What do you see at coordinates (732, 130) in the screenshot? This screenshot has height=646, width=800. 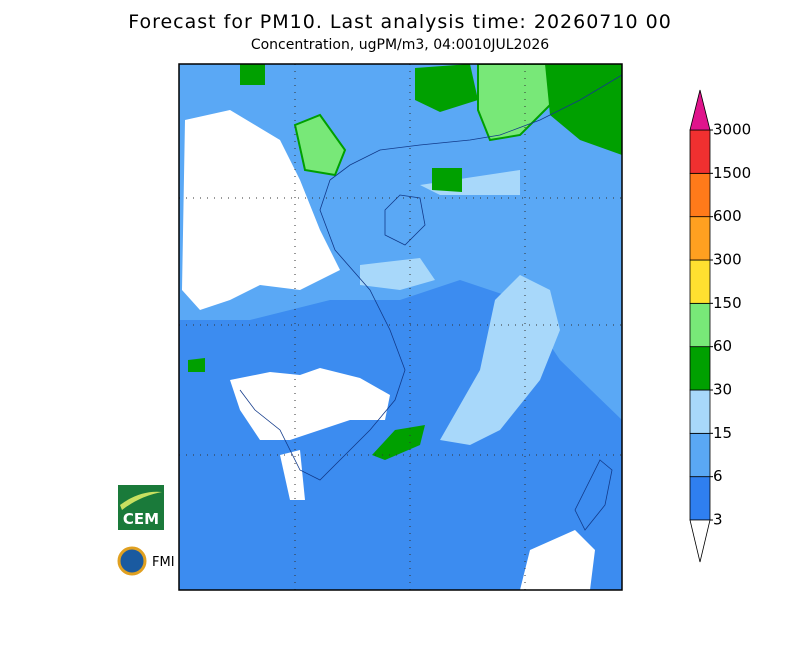 I see `colorbar-label: 3000` at bounding box center [732, 130].